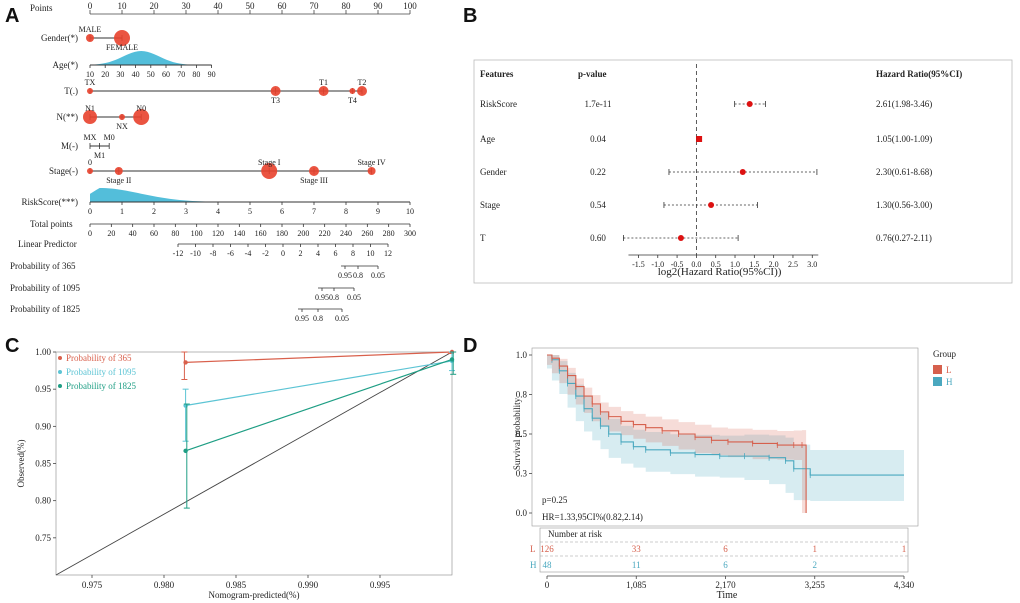 The width and height of the screenshot is (1020, 603). I want to click on risk-table-frame, so click(724, 550).